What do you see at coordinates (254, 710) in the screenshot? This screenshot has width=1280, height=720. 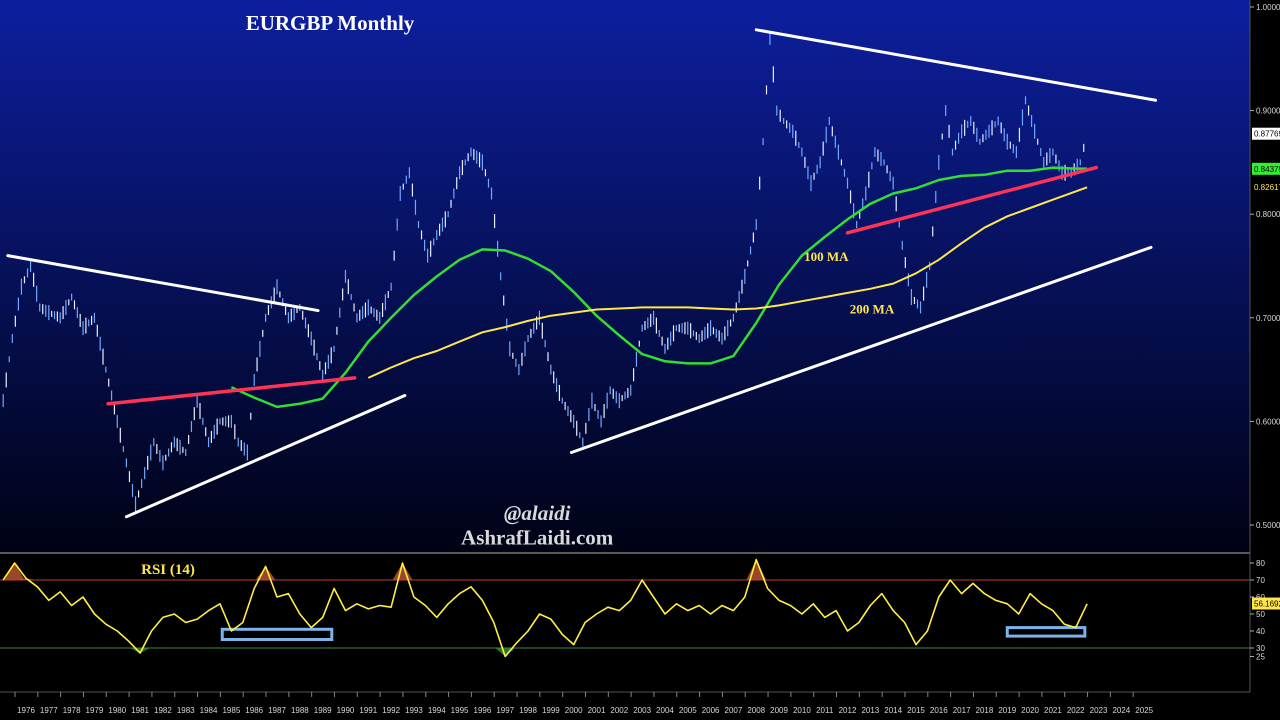 I see `x-tick-label: 1986` at bounding box center [254, 710].